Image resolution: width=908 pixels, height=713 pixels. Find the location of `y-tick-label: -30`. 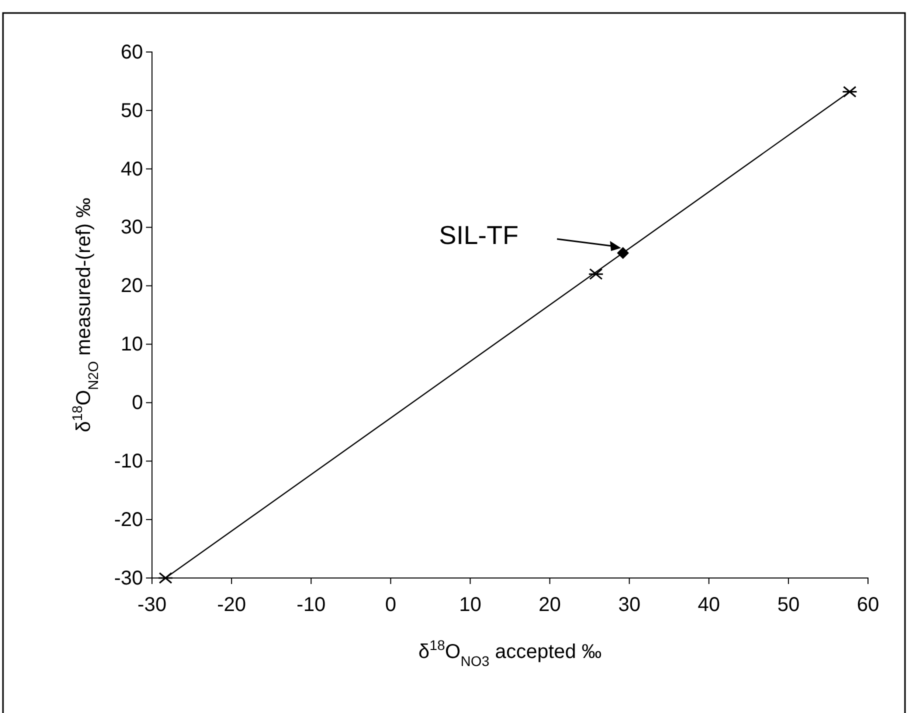

y-tick-label: -30 is located at coordinates (128, 578).